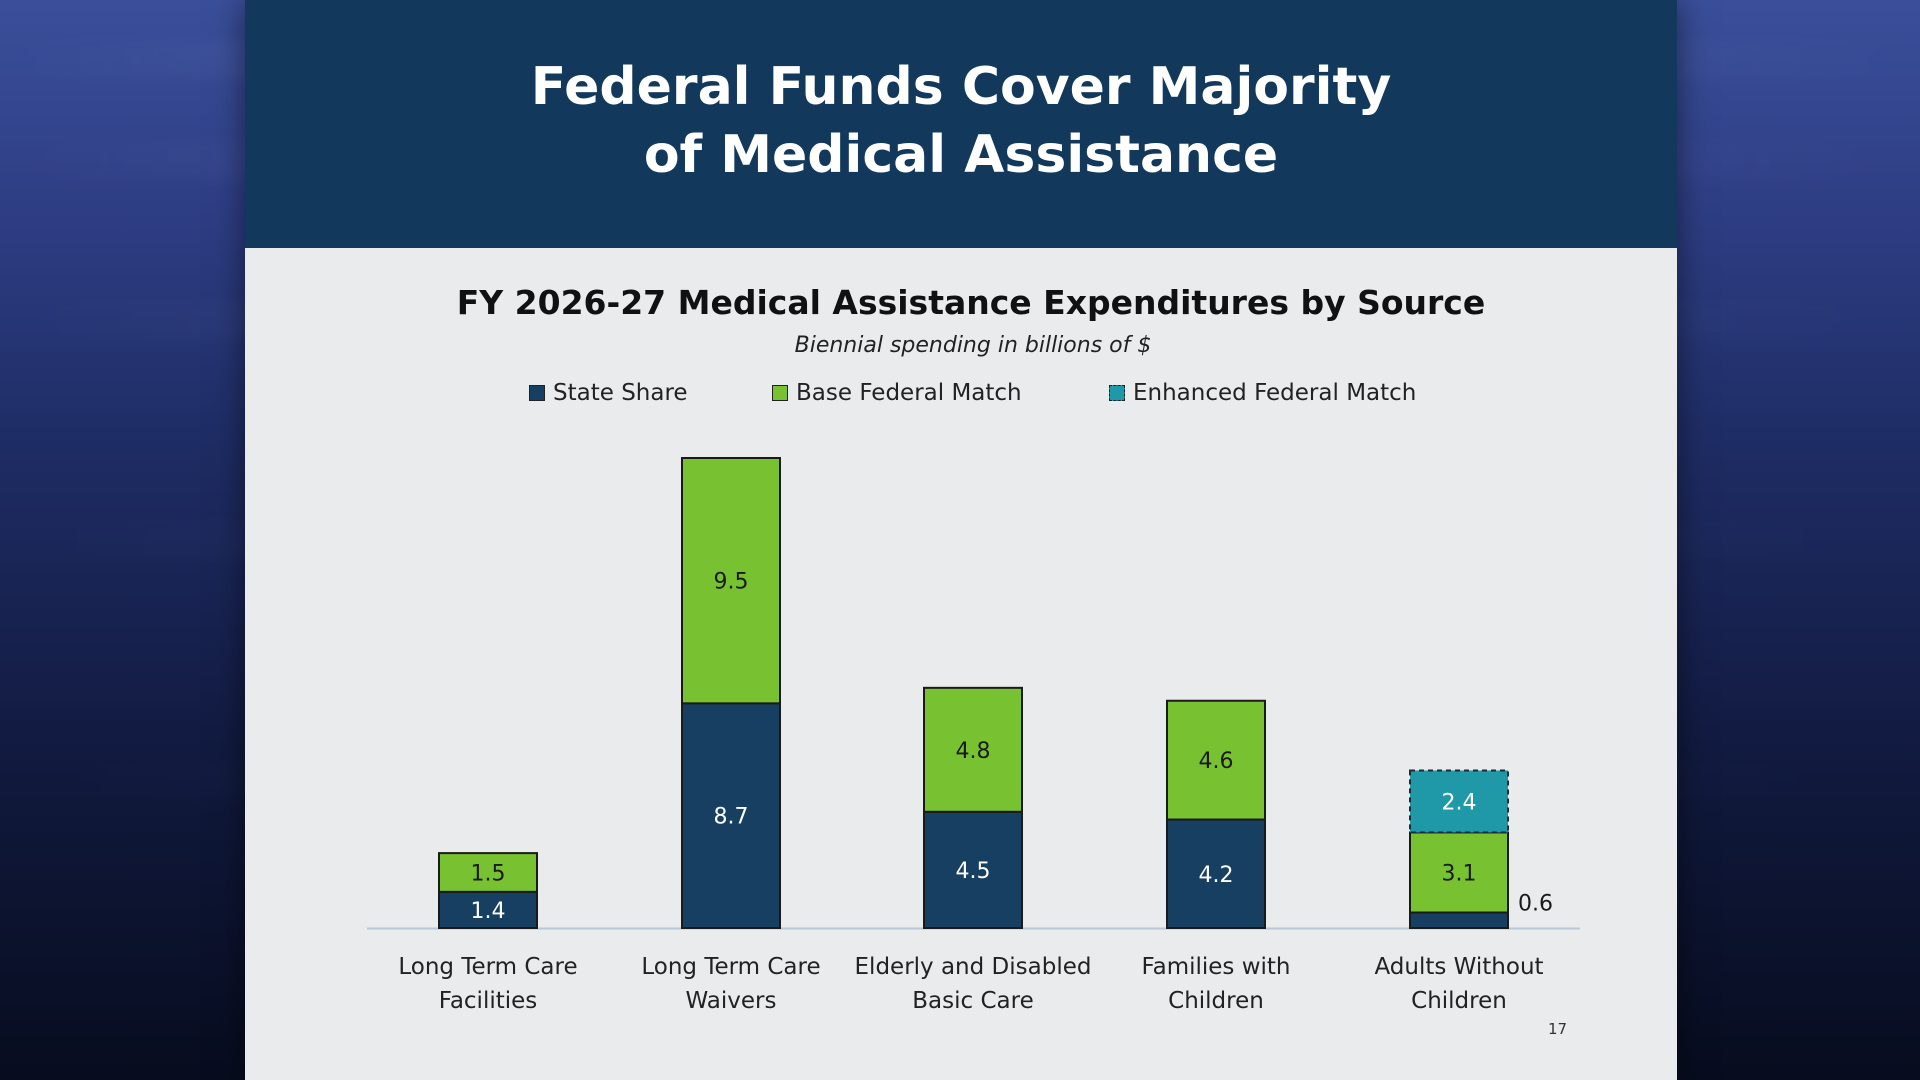 This screenshot has width=1920, height=1080. Describe the element at coordinates (973, 967) in the screenshot. I see `category-label: Elderly and Disabled` at that location.